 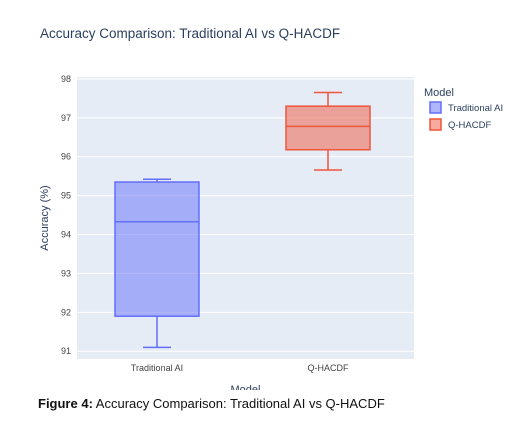 I want to click on legend-label: Traditional AI, so click(x=475, y=108).